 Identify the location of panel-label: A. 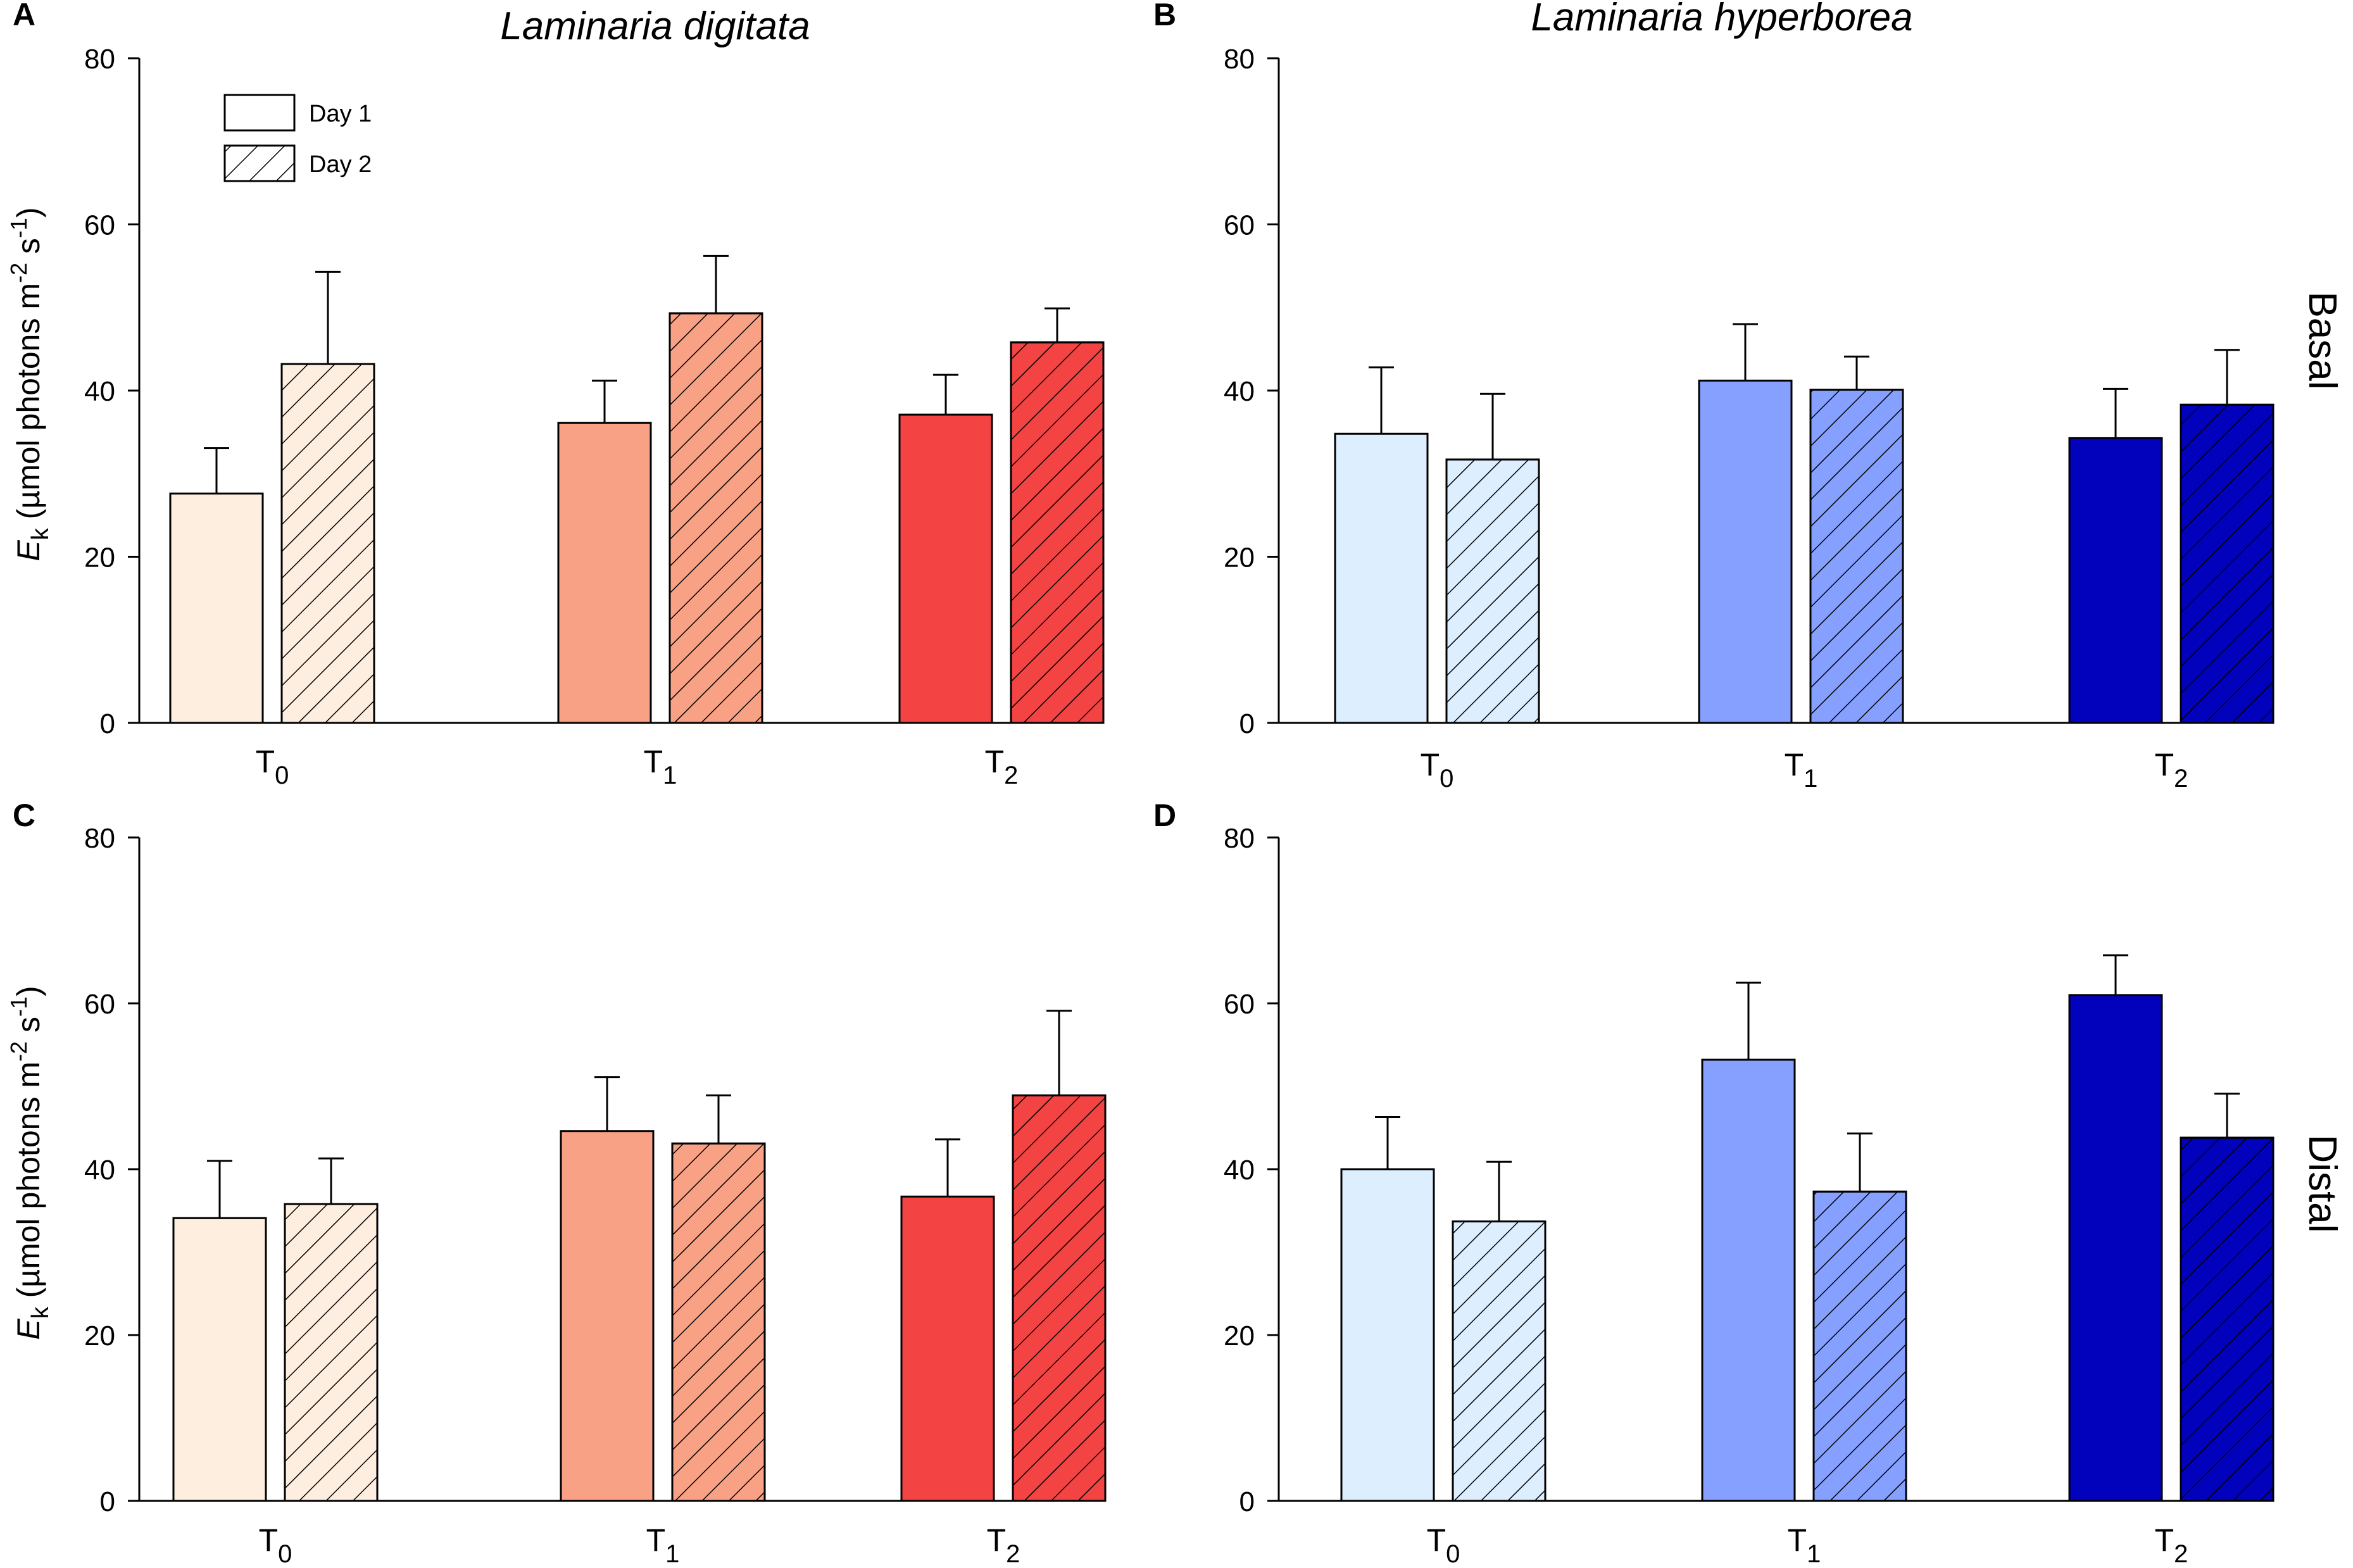
(24, 16).